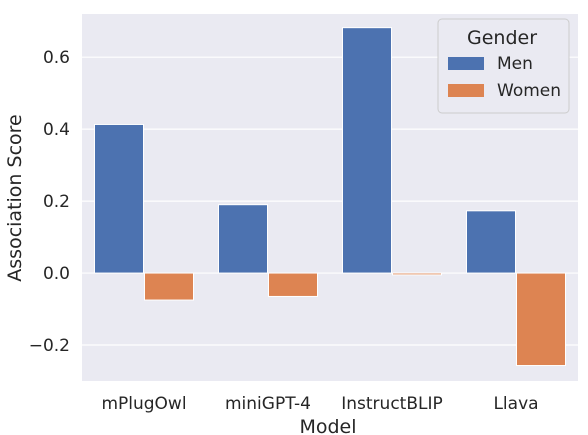 This screenshot has width=588, height=435. I want to click on x-tick-label: Llava, so click(515, 404).